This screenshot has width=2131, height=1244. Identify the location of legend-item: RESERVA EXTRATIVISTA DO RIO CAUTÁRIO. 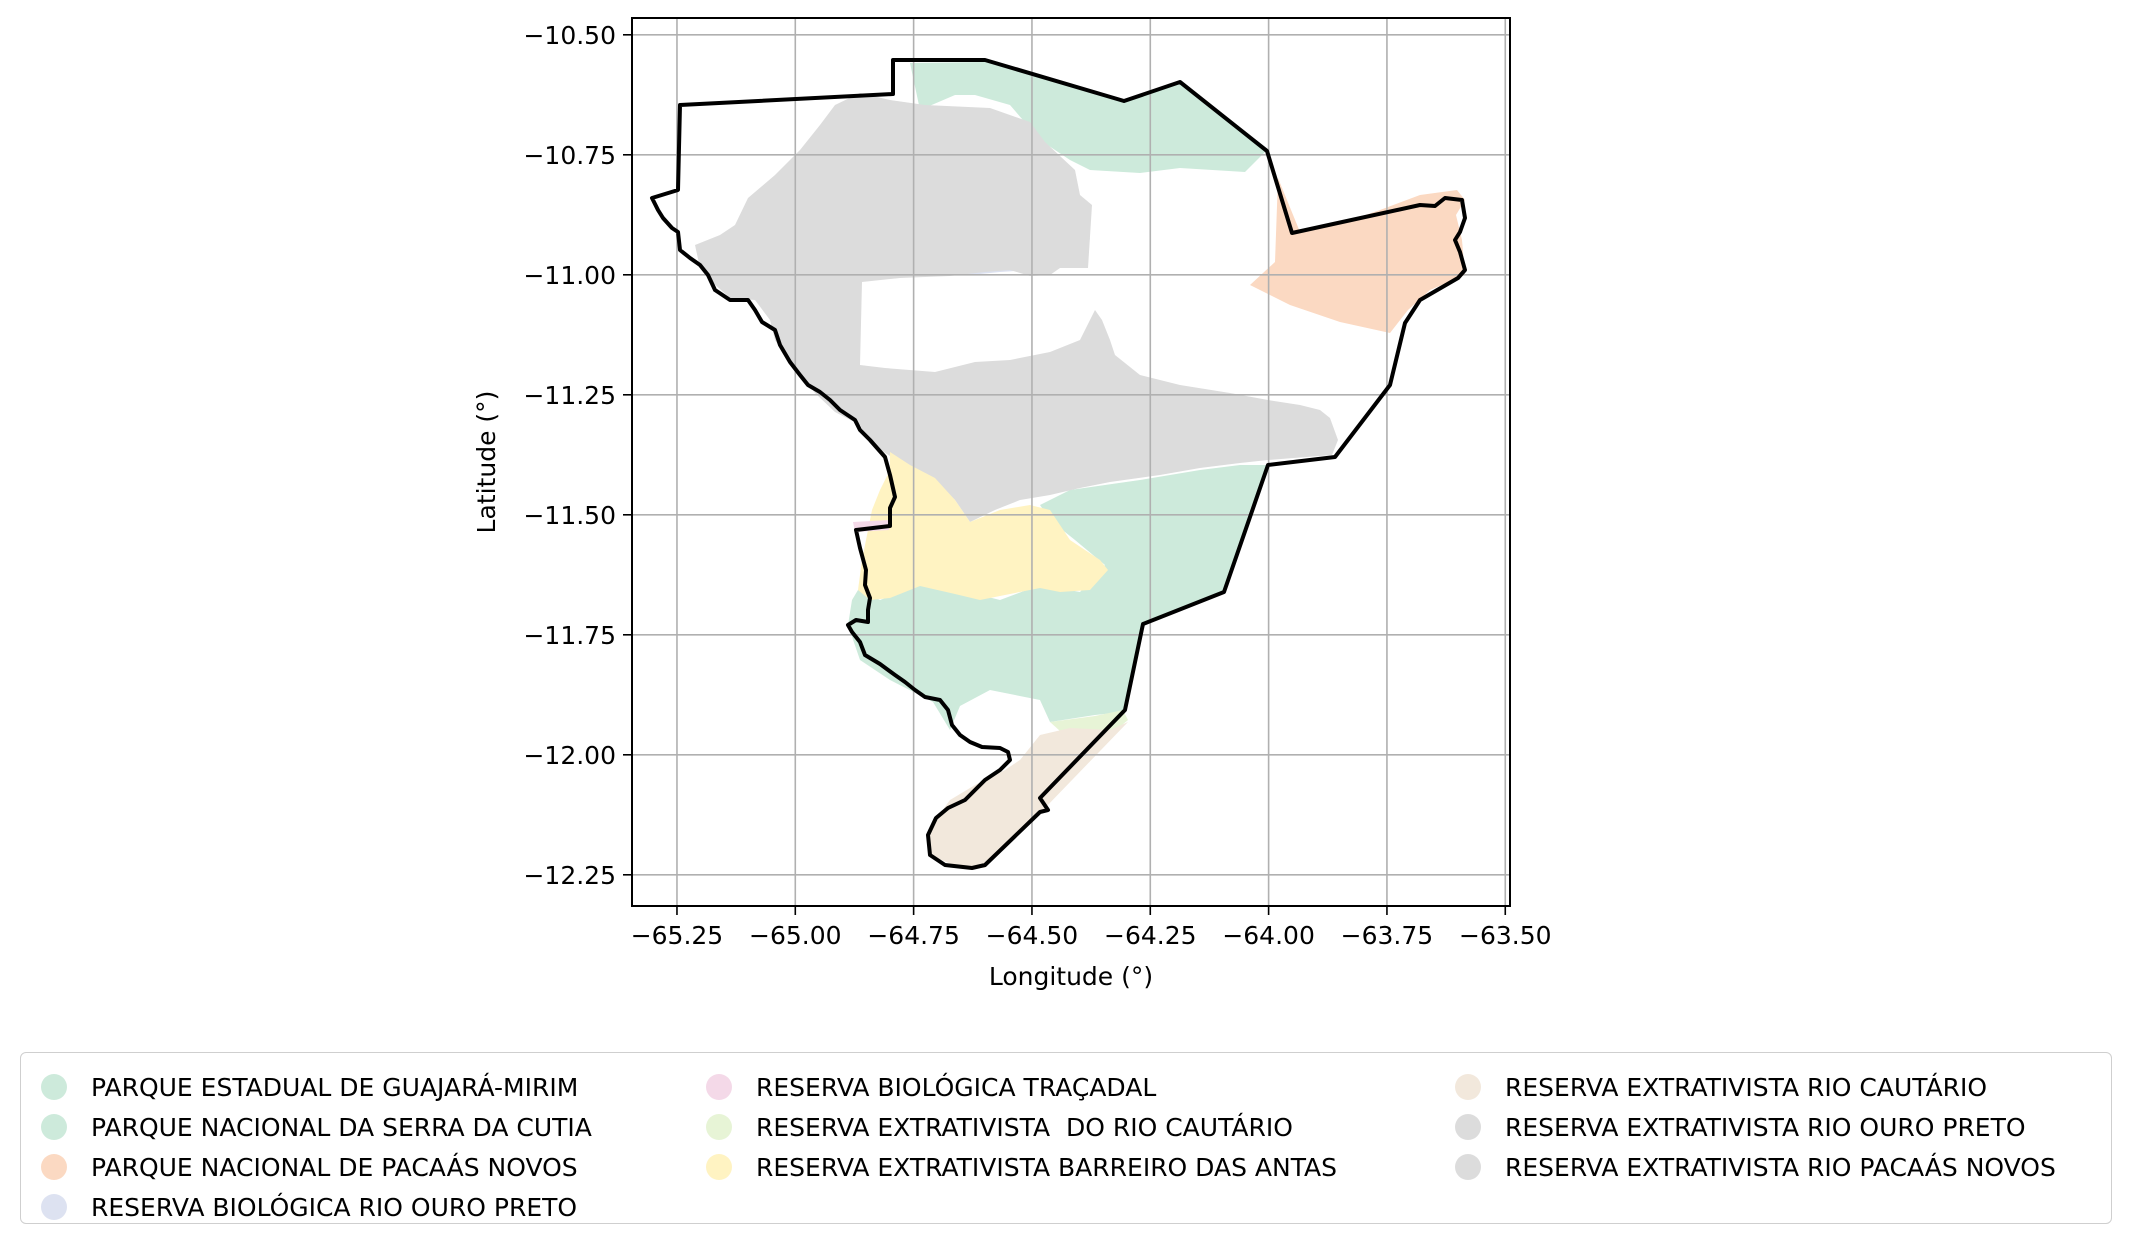
(999, 1127).